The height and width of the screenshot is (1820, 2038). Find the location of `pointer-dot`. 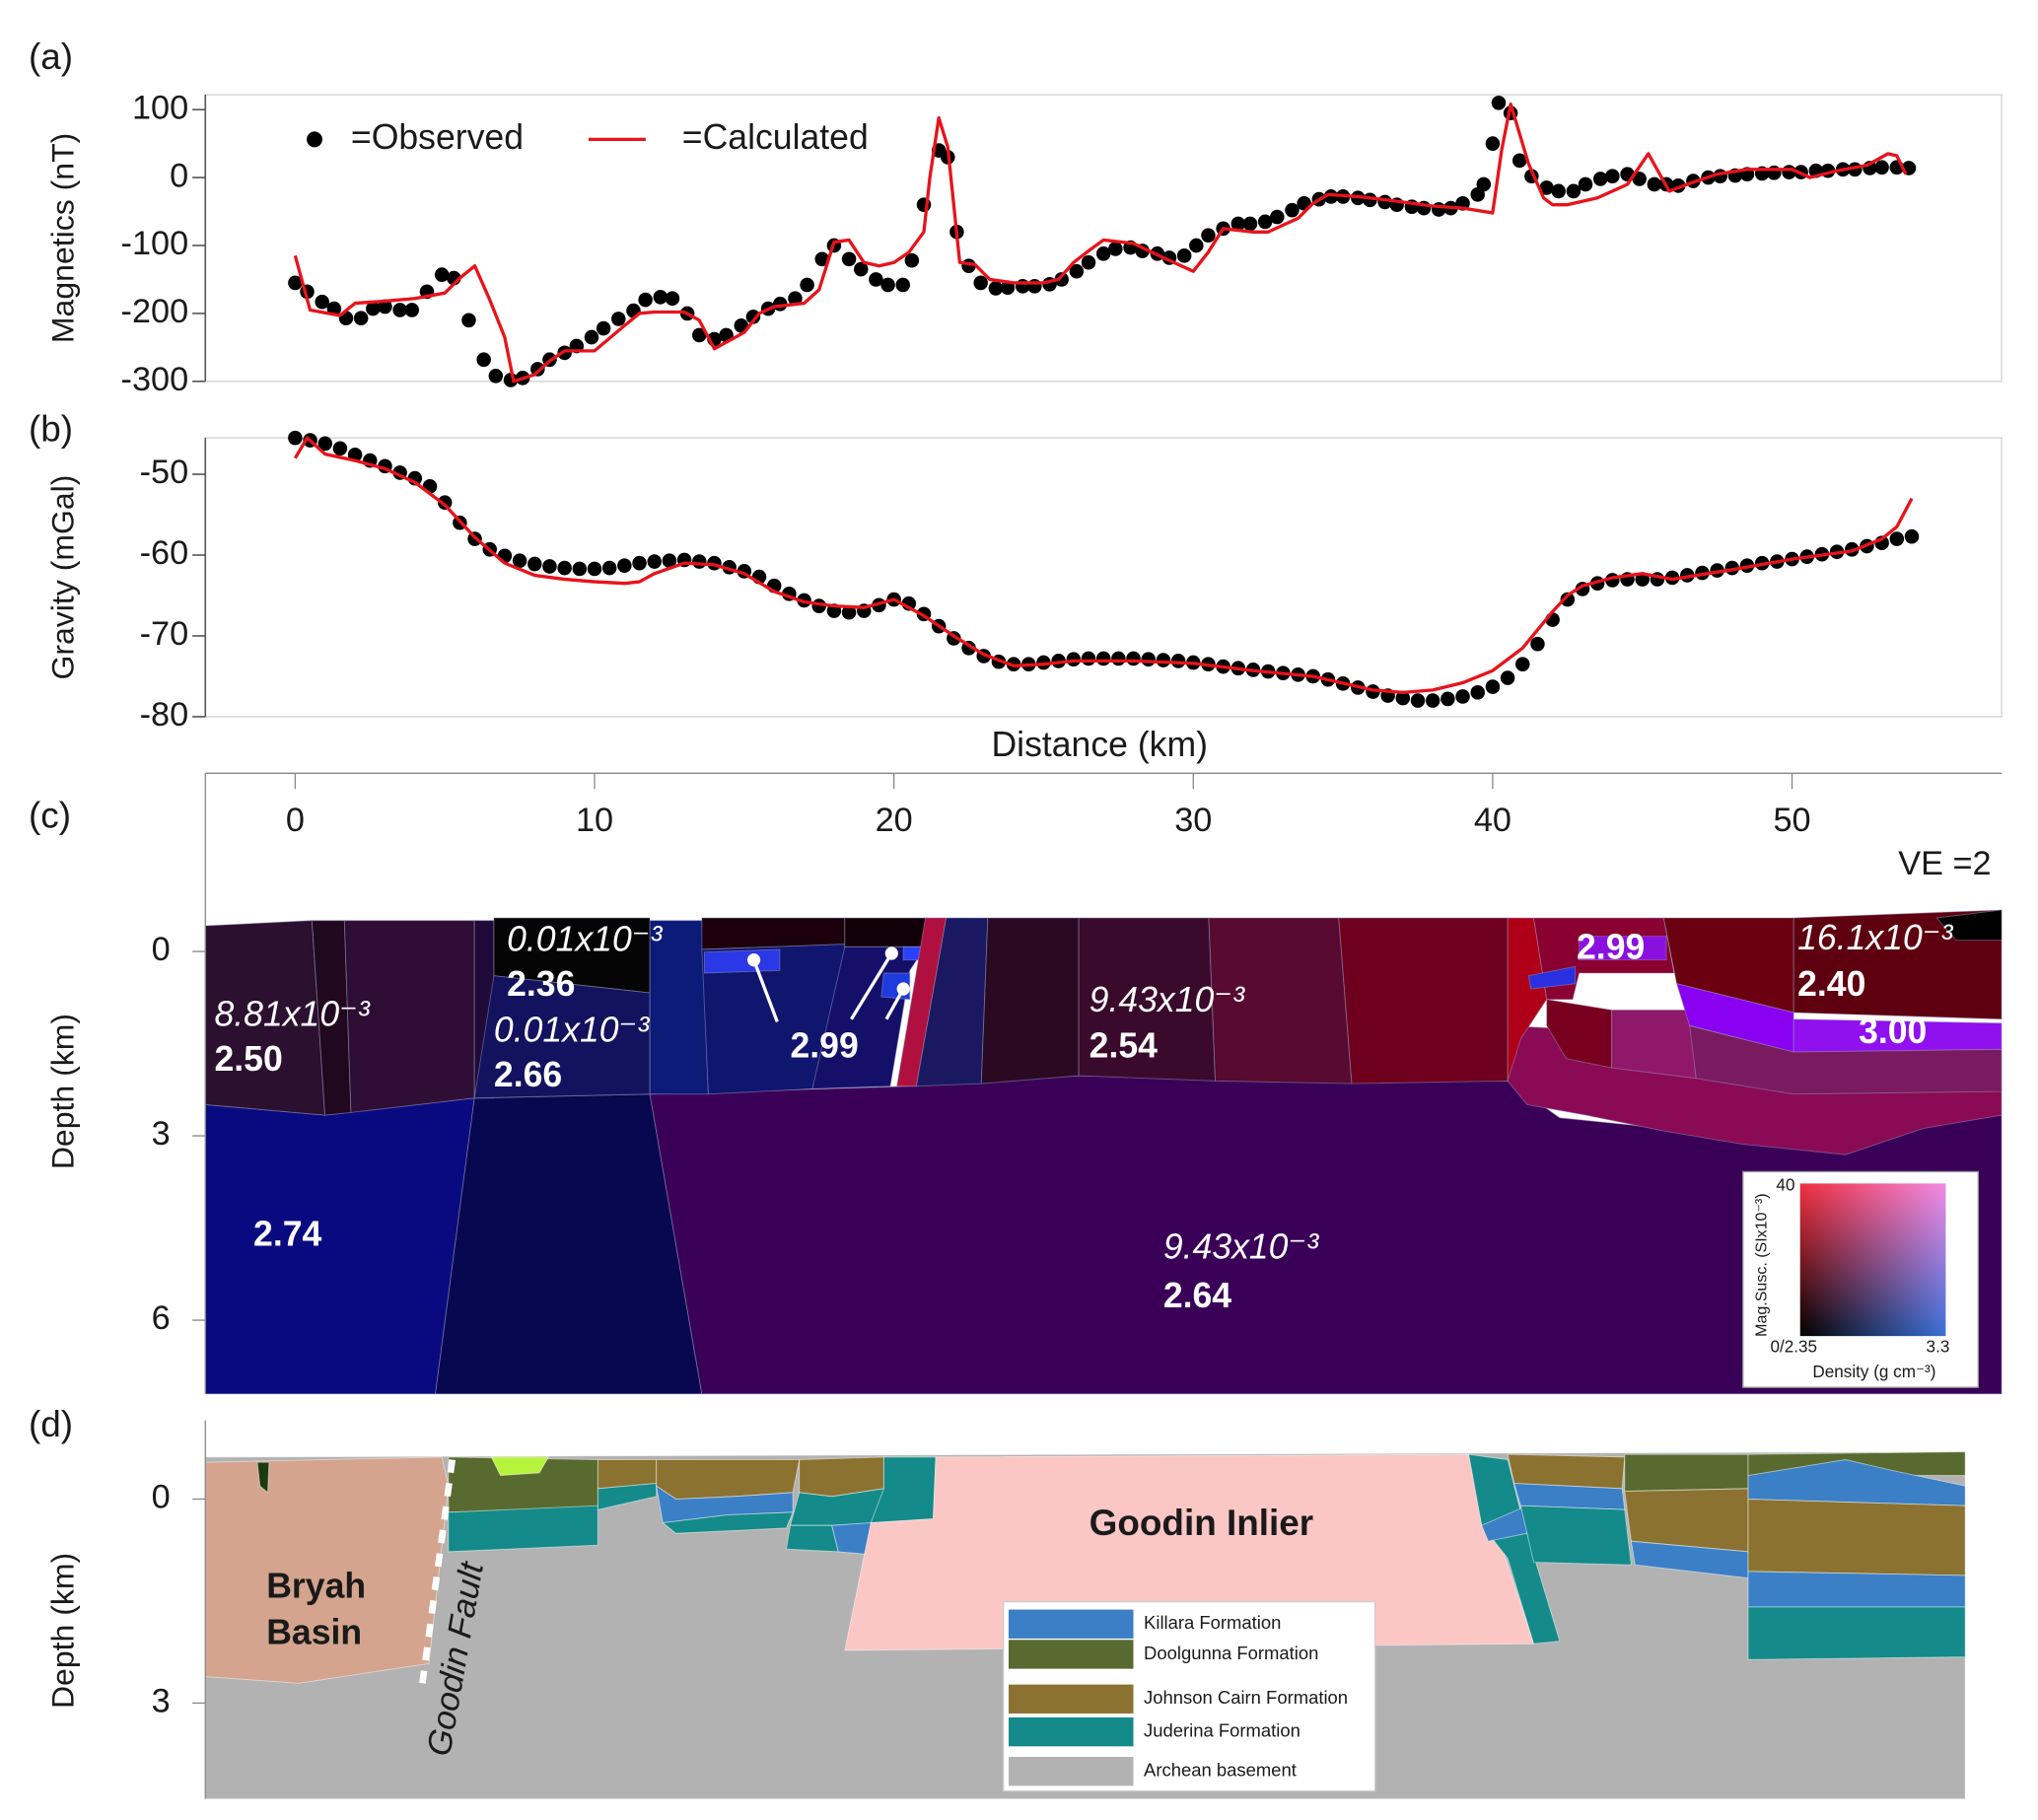

pointer-dot is located at coordinates (891, 953).